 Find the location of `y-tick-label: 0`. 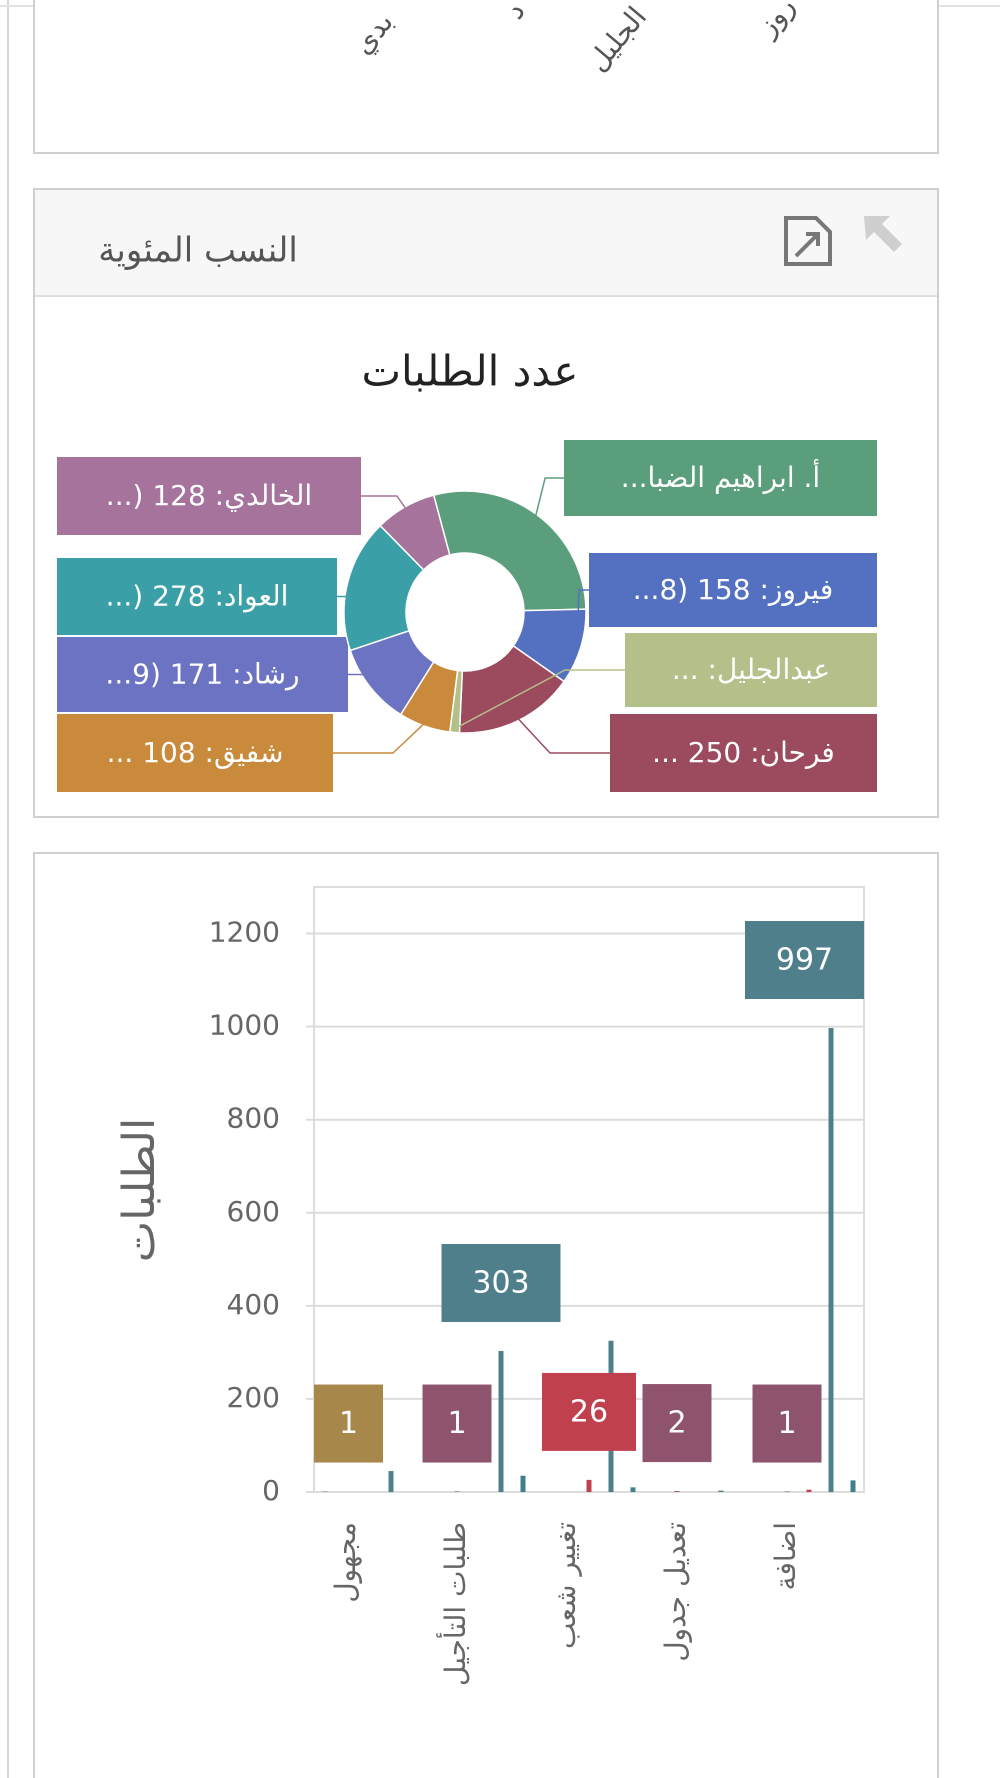

y-tick-label: 0 is located at coordinates (271, 1490).